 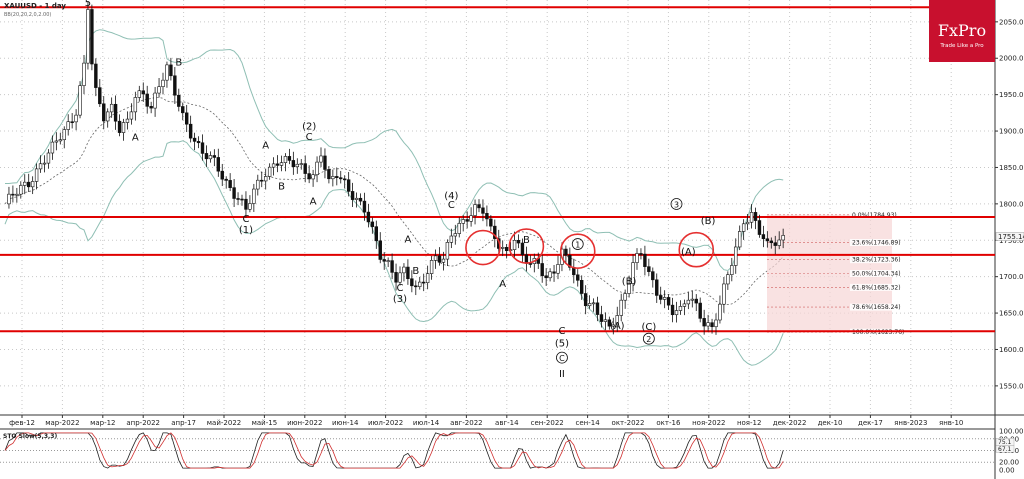 I want to click on date-tick-label: авг-14, so click(x=507, y=423).